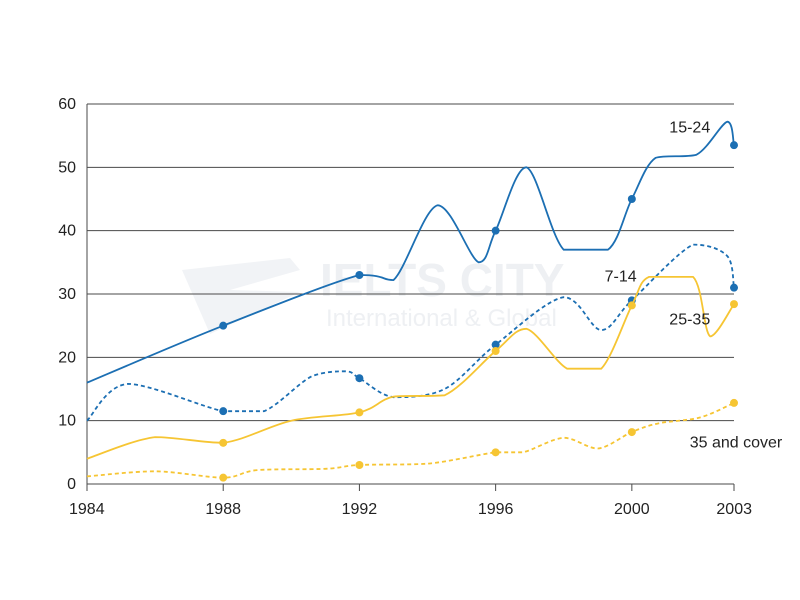 The height and width of the screenshot is (600, 800). Describe the element at coordinates (67, 294) in the screenshot. I see `y-tick-label-30: 30` at that location.